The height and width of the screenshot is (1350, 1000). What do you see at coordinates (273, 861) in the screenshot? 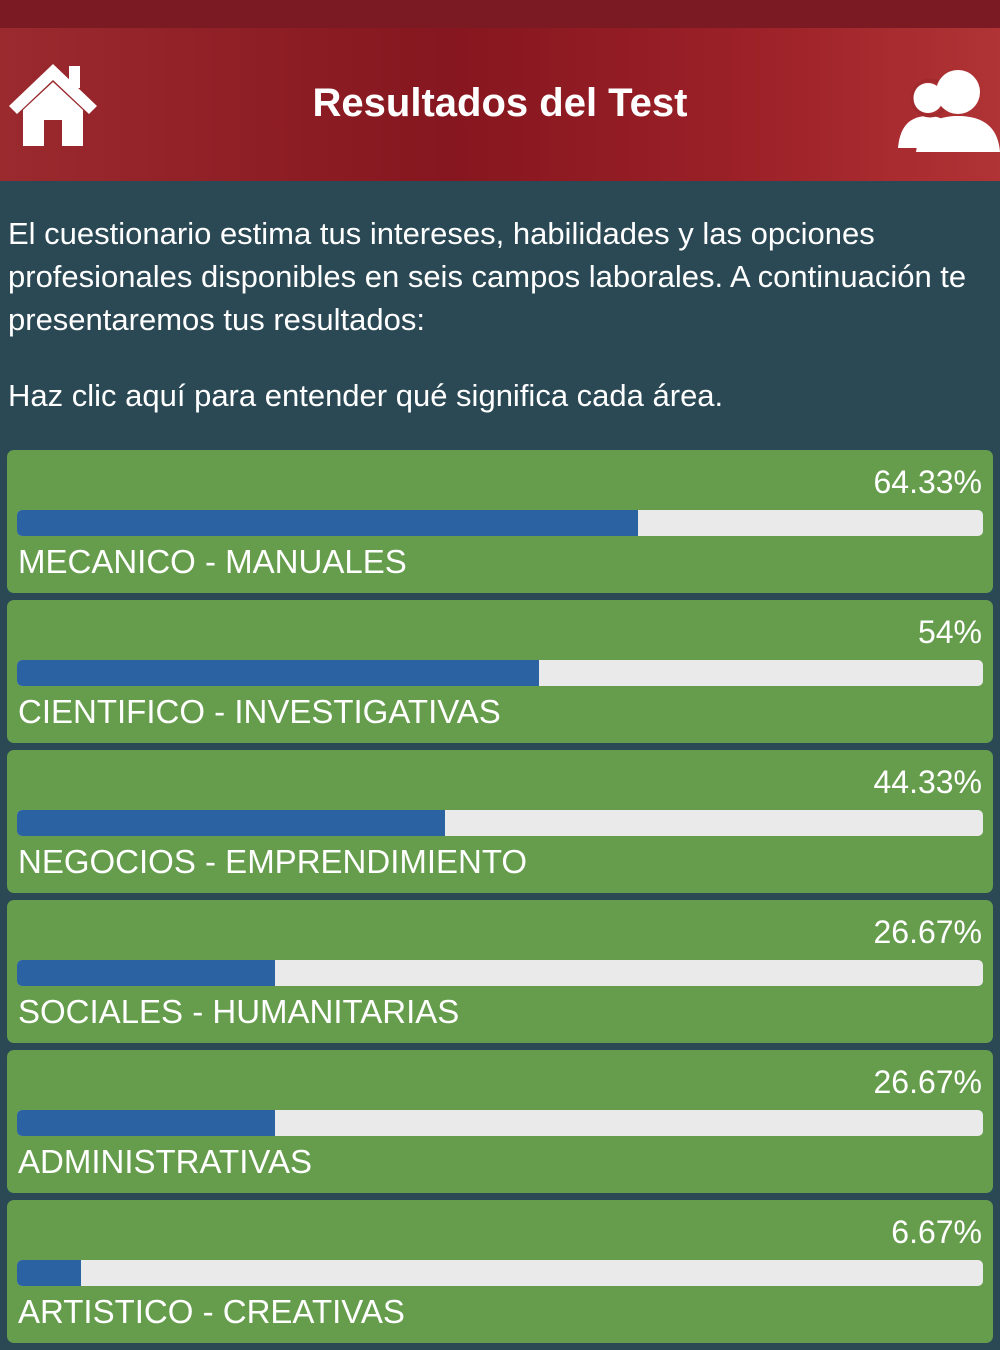
I see `result-label: NEGOCIOS - EMPRENDIMIENTO` at bounding box center [273, 861].